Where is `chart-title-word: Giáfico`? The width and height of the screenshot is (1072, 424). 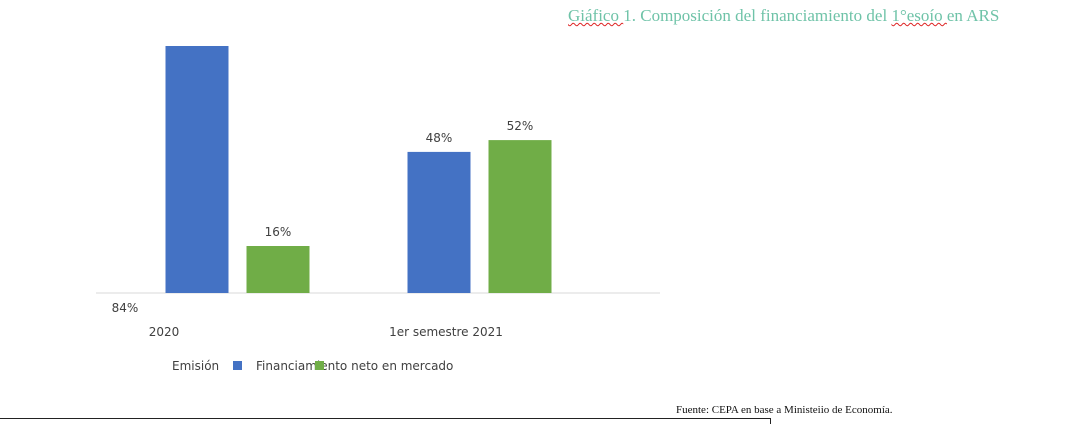
chart-title-word: Giáfico is located at coordinates (596, 15).